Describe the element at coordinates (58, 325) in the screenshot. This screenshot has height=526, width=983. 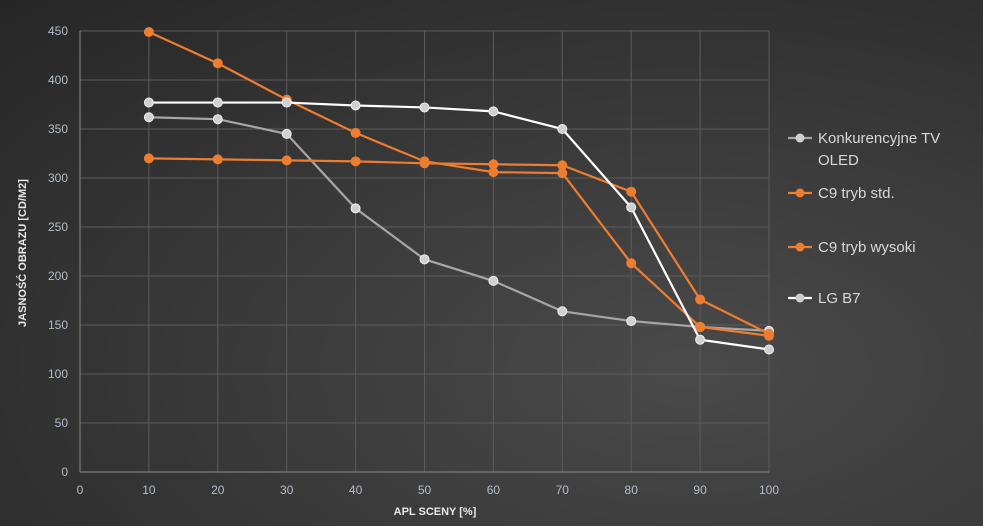
I see `y-tick-label: 150` at that location.